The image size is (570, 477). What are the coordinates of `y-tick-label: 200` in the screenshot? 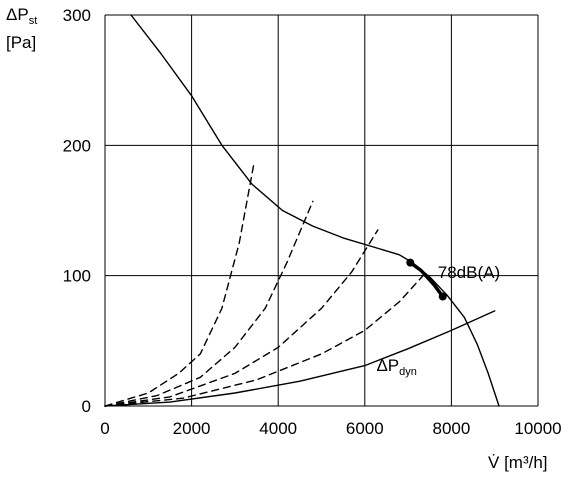 It's located at (77, 145).